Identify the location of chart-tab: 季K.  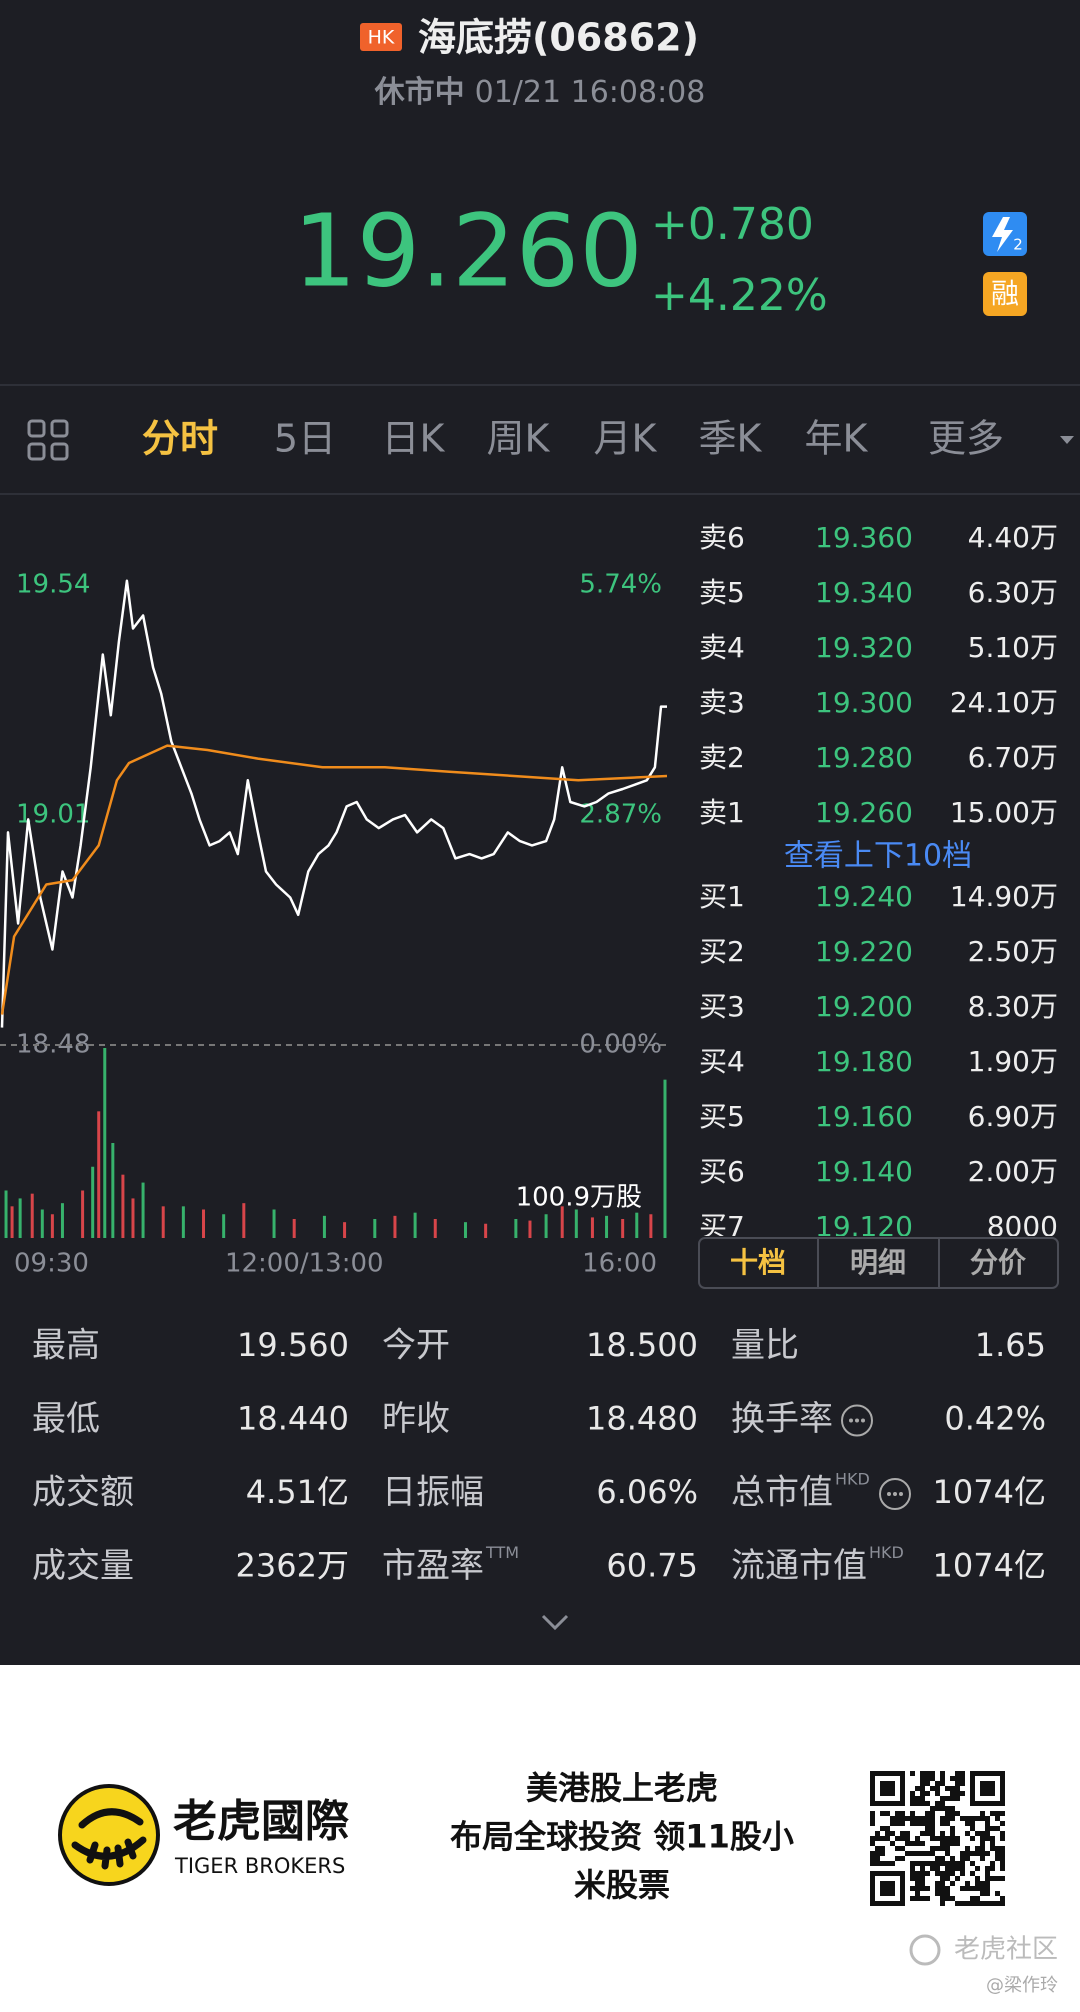
(731, 439).